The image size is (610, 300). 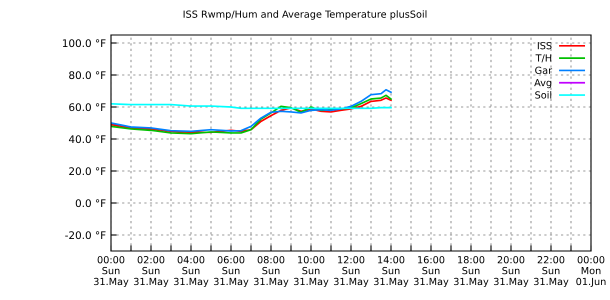 What do you see at coordinates (351, 272) in the screenshot?
I see `x-tick-label: 12:00 Sun 31.May` at bounding box center [351, 272].